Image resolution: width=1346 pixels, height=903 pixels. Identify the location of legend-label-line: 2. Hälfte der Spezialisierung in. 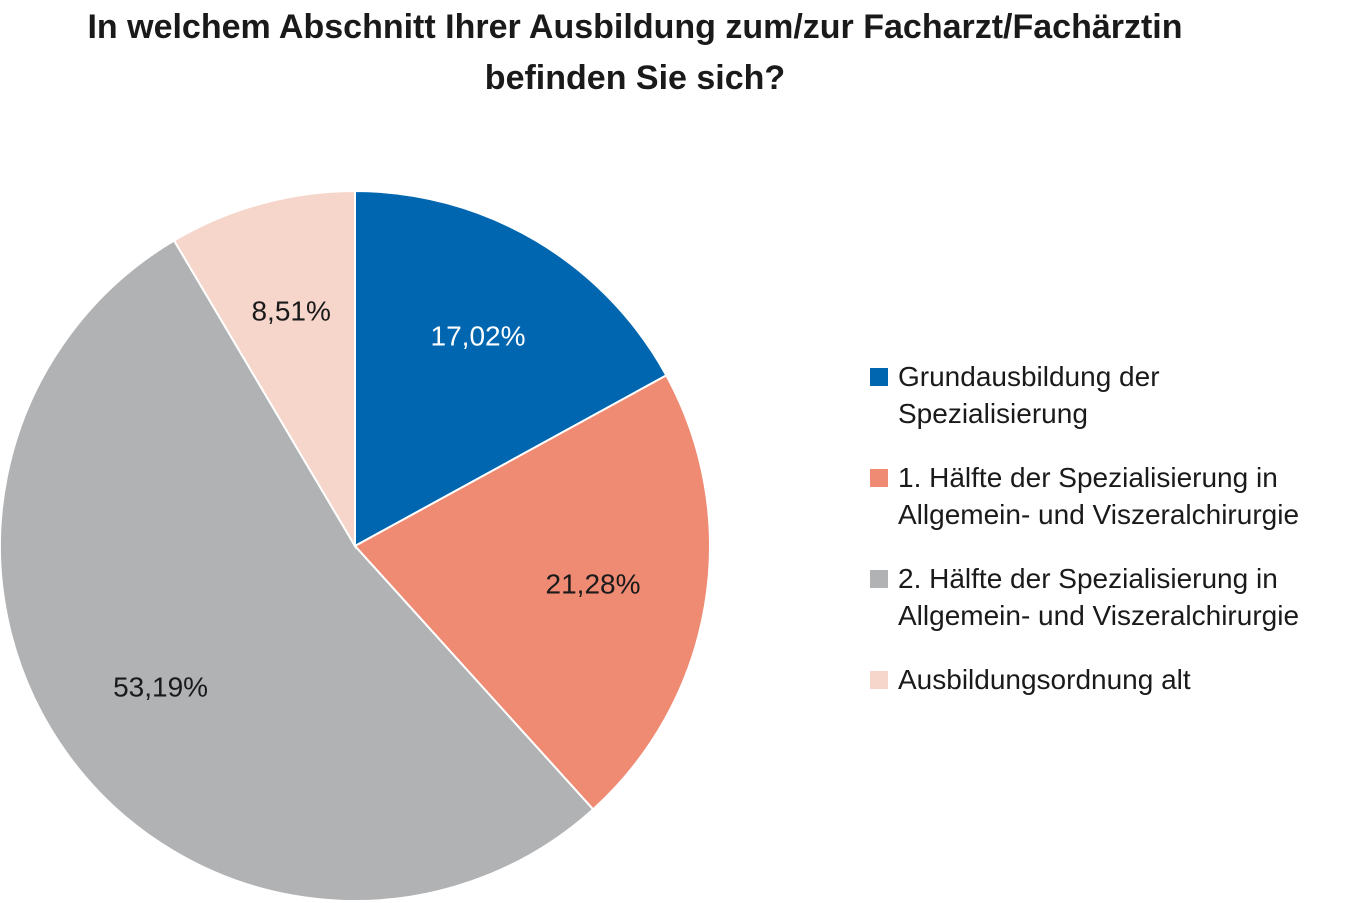
(1088, 578).